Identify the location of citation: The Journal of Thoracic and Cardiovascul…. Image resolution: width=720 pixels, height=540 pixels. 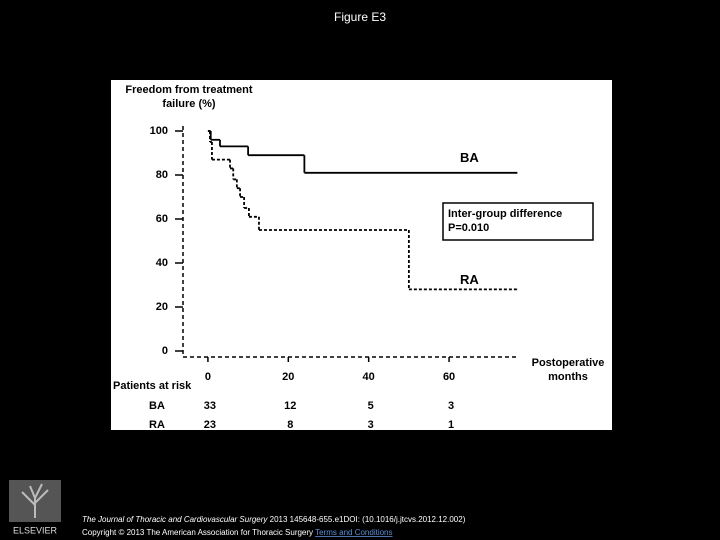
(274, 519).